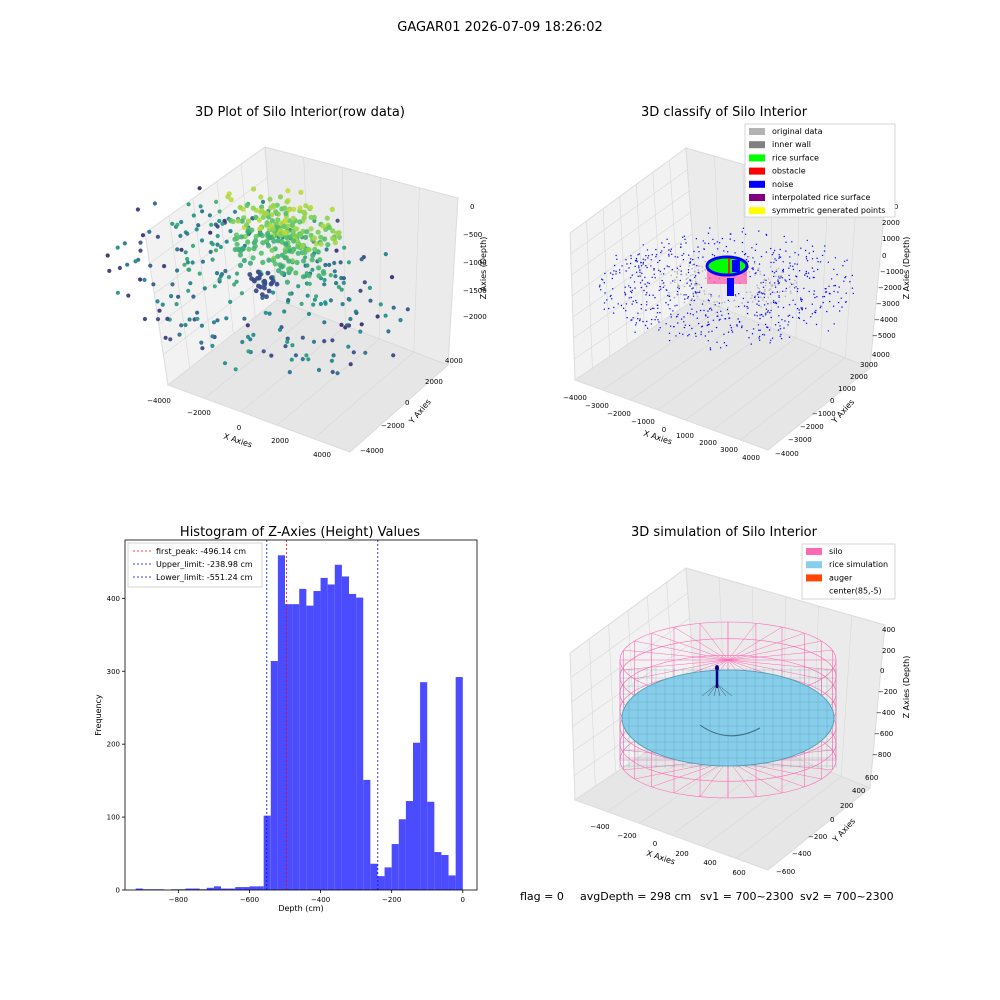 The image size is (1000, 1000). I want to click on panel1-ytick: −4000, so click(372, 451).